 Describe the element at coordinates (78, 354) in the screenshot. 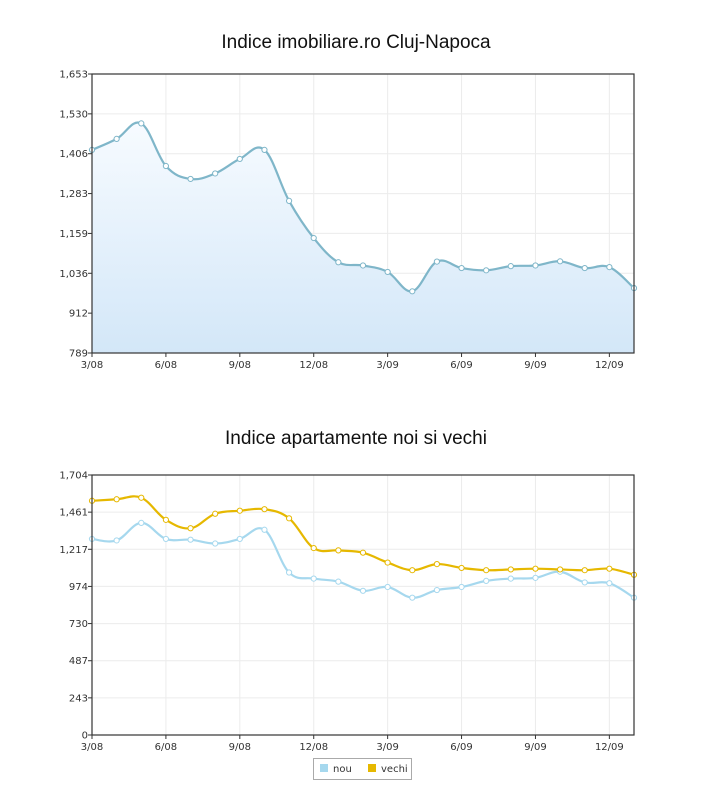

I see `y-tick-label: 789` at that location.